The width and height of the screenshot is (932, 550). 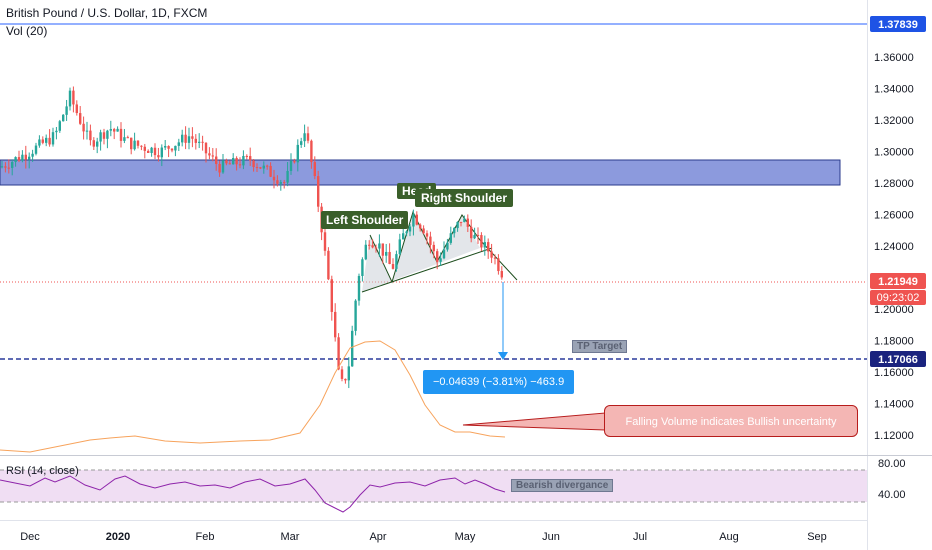 I want to click on countdown-tag, so click(x=898, y=297).